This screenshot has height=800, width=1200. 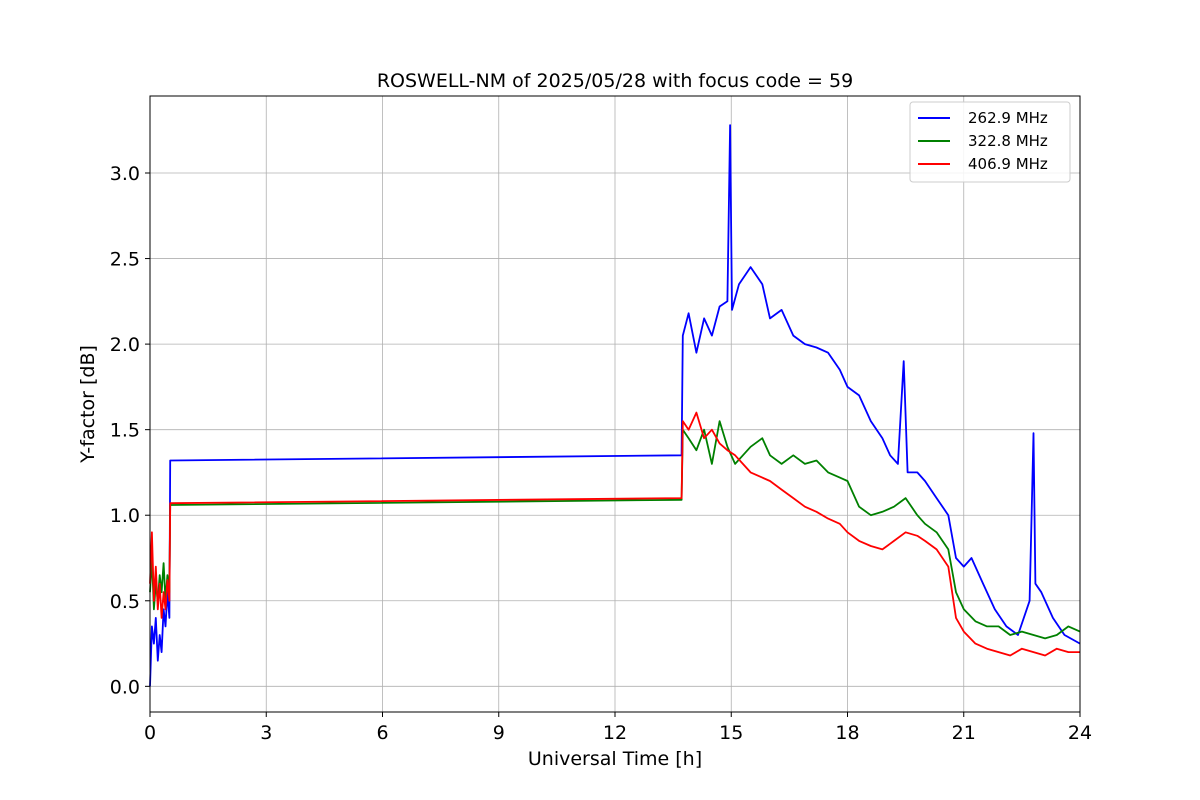 I want to click on x-tick-label: 0, so click(x=150, y=733).